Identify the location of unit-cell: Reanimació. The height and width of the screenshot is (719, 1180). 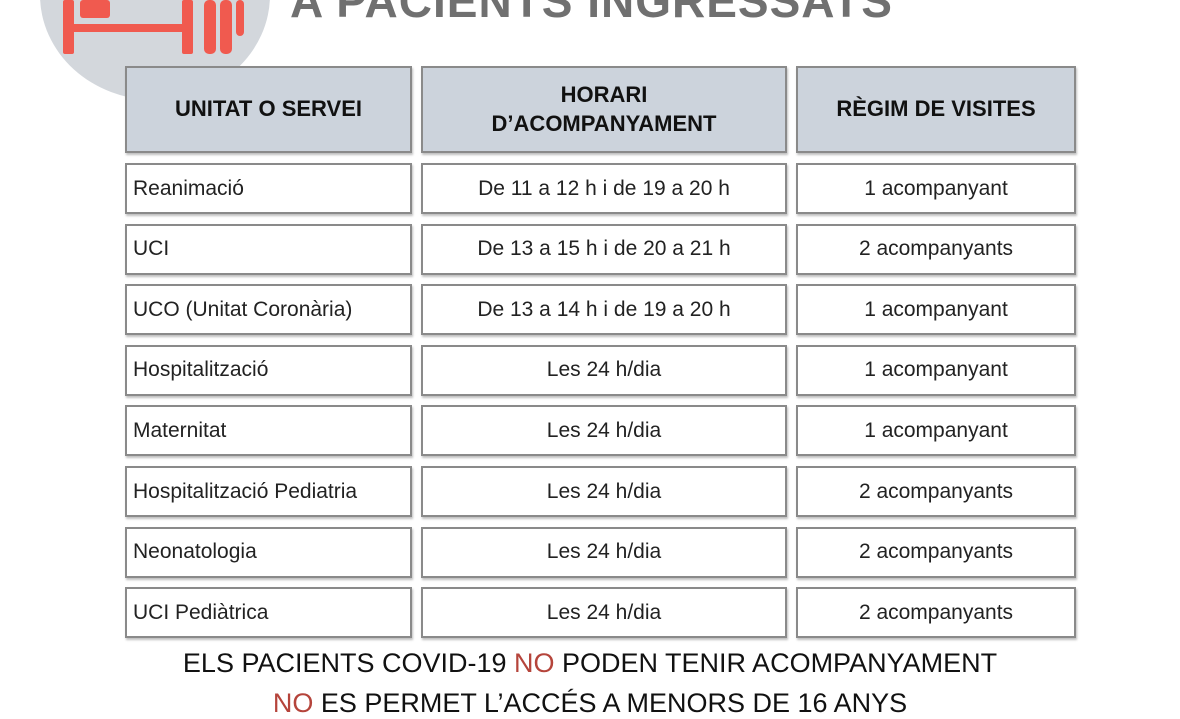
(268, 188).